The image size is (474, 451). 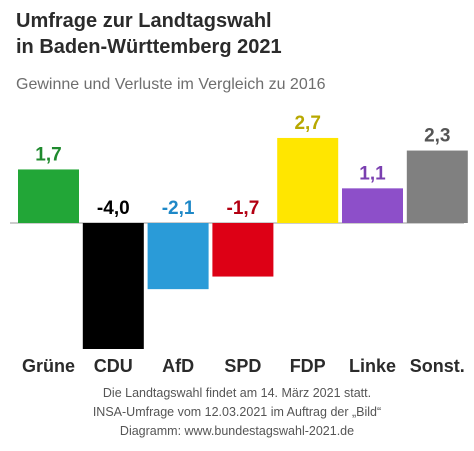 I want to click on bar-cdu, so click(x=113, y=286).